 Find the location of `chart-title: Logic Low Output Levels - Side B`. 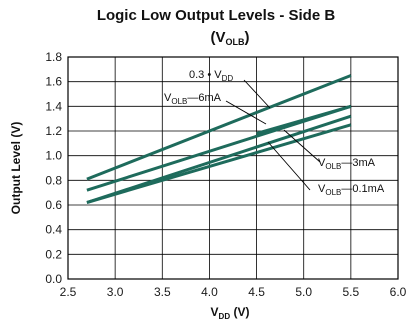

chart-title: Logic Low Output Levels - Side B is located at coordinates (216, 15).